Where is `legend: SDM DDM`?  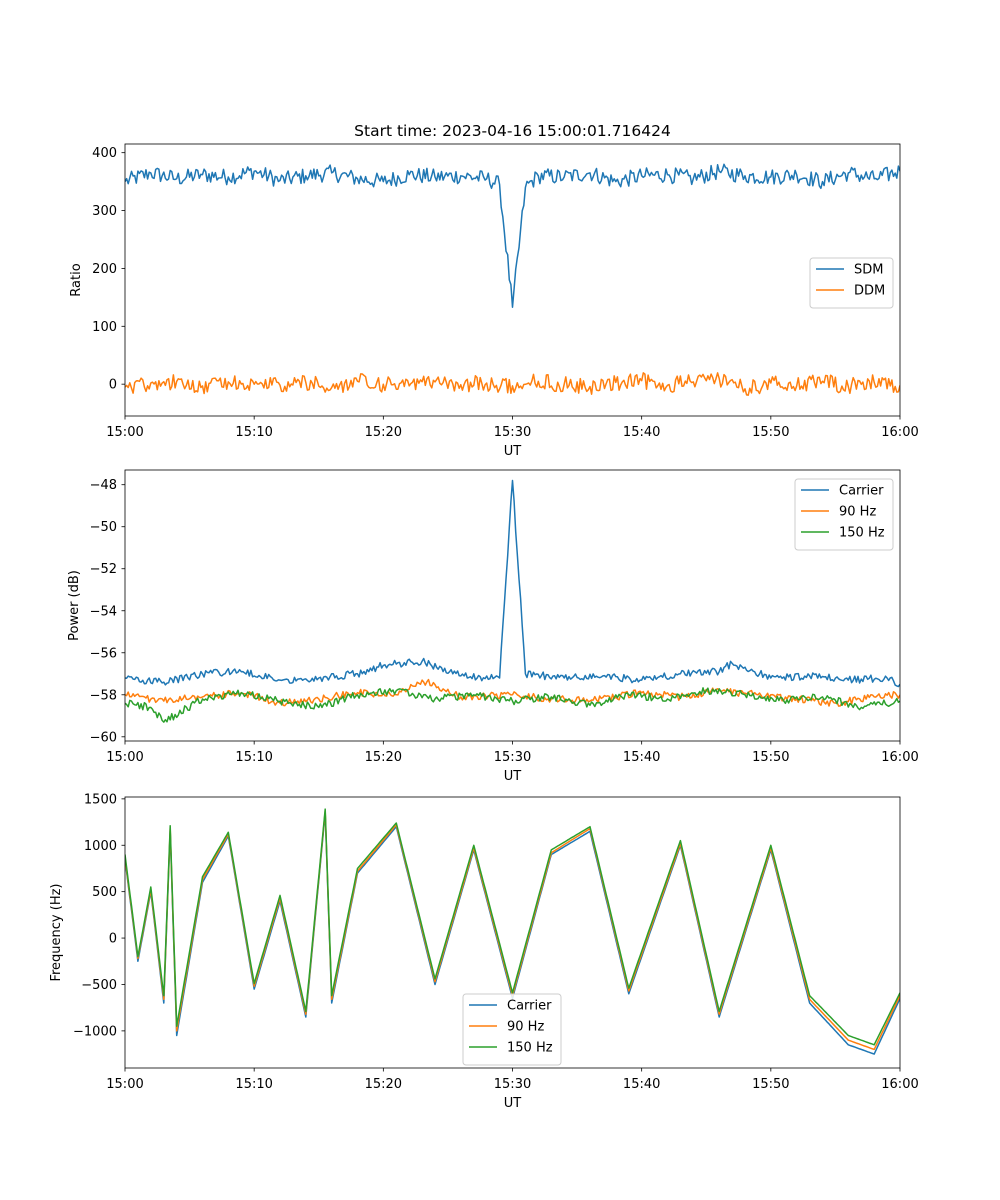
legend: SDM DDM is located at coordinates (851, 283).